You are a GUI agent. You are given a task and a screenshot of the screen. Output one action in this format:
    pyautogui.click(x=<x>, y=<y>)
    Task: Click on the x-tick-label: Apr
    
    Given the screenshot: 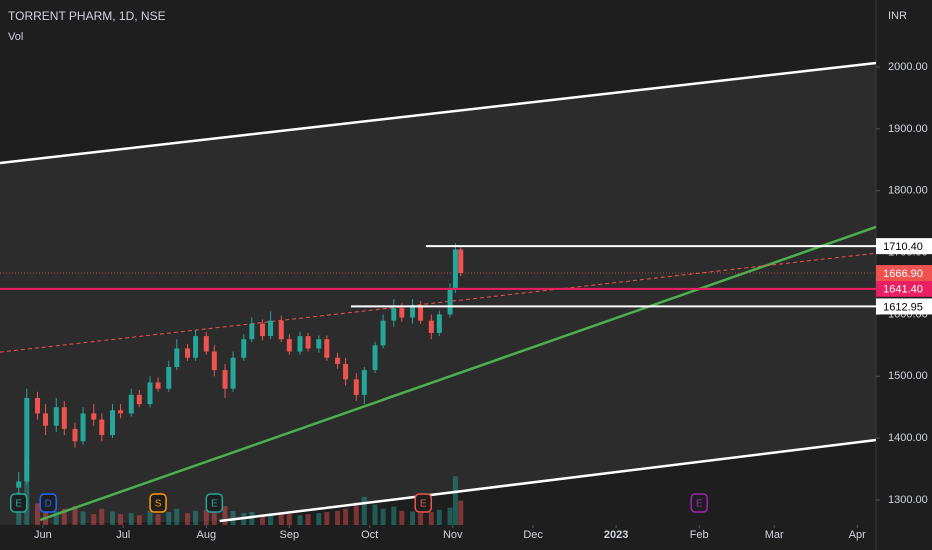 What is the action you would take?
    pyautogui.click(x=857, y=535)
    